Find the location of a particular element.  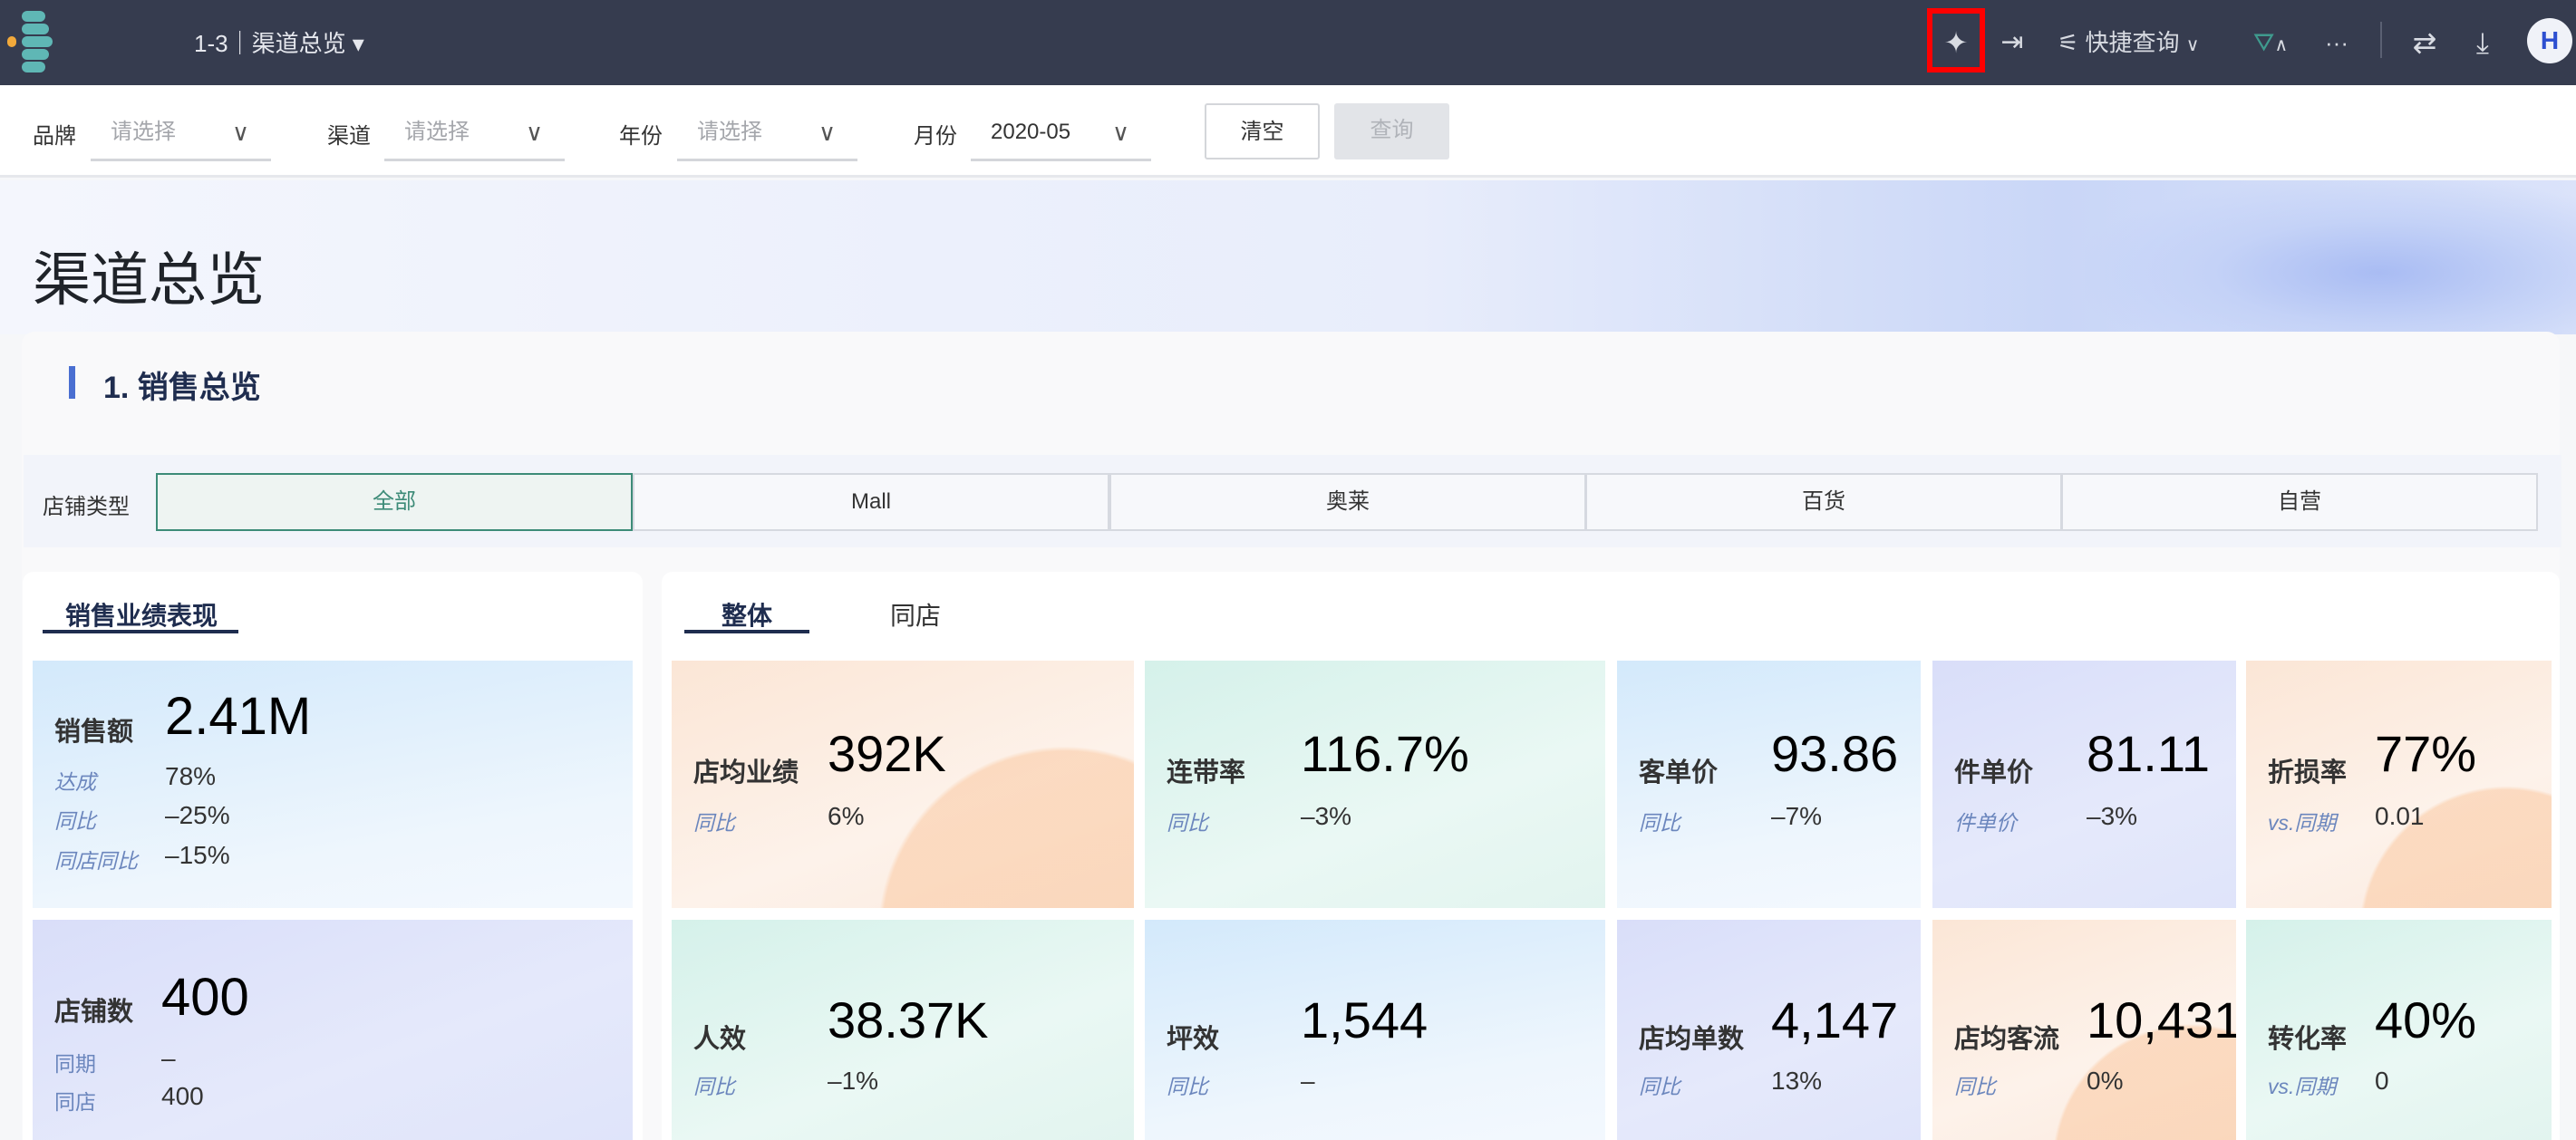

achievement-value: 78% is located at coordinates (191, 776).